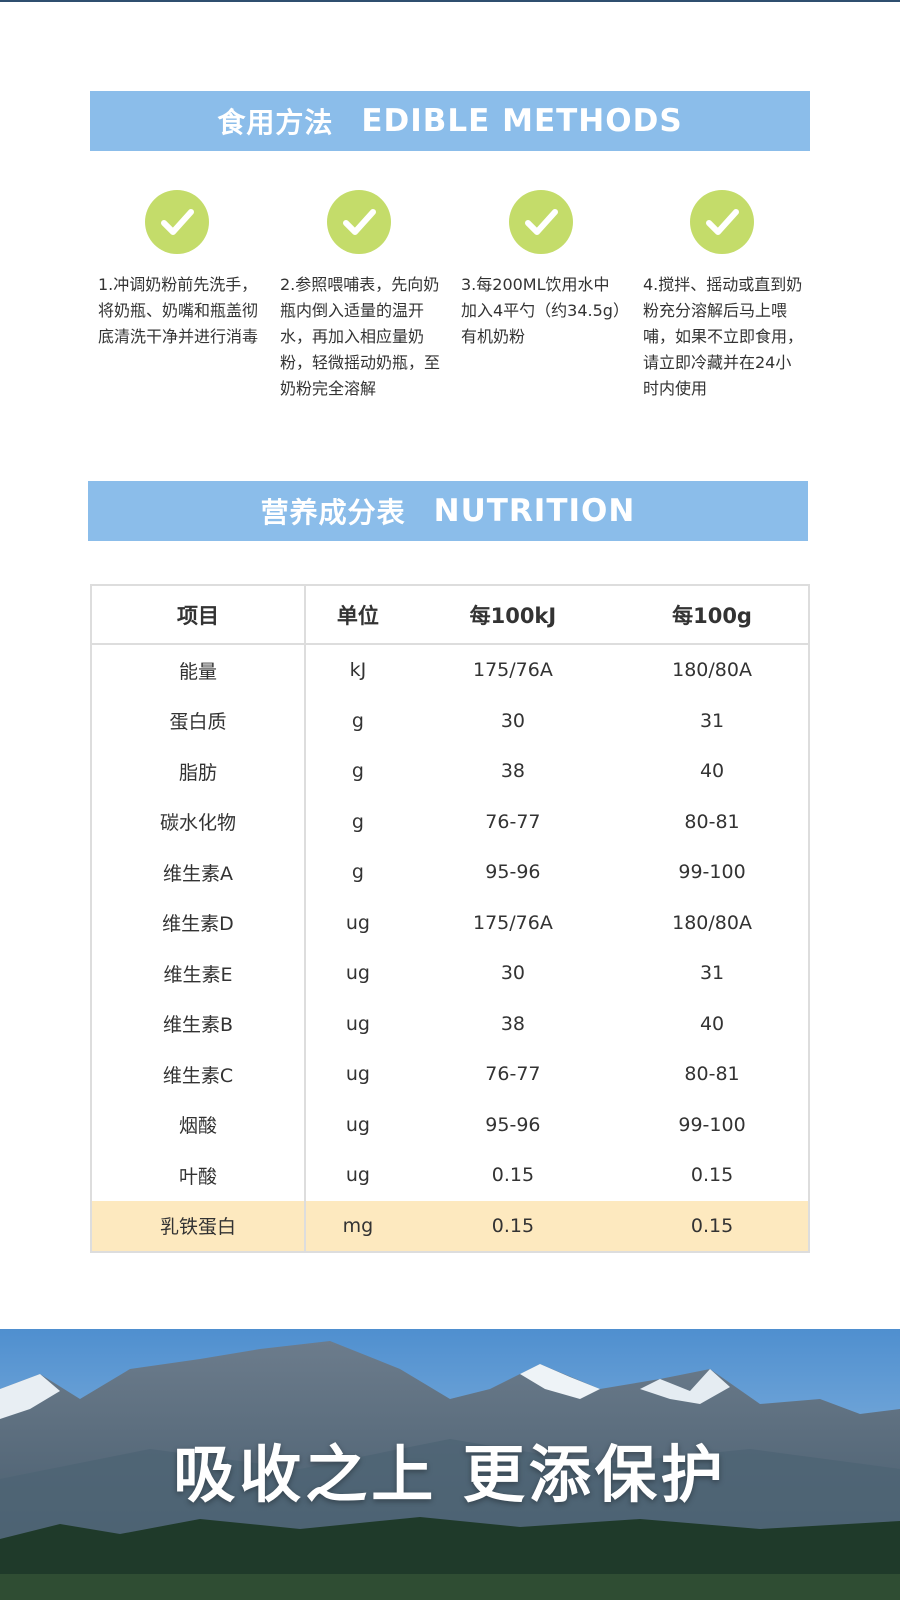 The width and height of the screenshot is (900, 1600). I want to click on nutrition-header: 营养成分表 NUTRITION, so click(448, 511).